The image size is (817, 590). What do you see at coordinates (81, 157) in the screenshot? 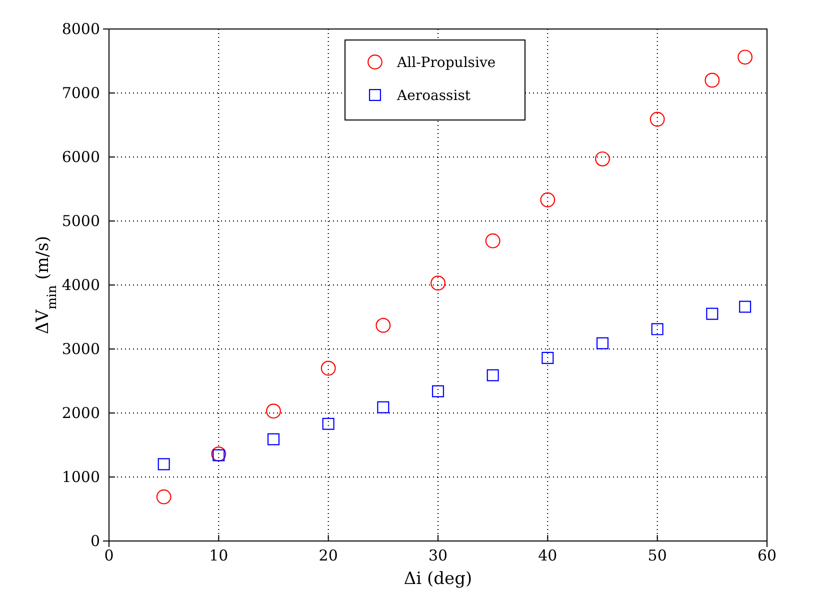
I see `y-tick-label: 6000` at bounding box center [81, 157].